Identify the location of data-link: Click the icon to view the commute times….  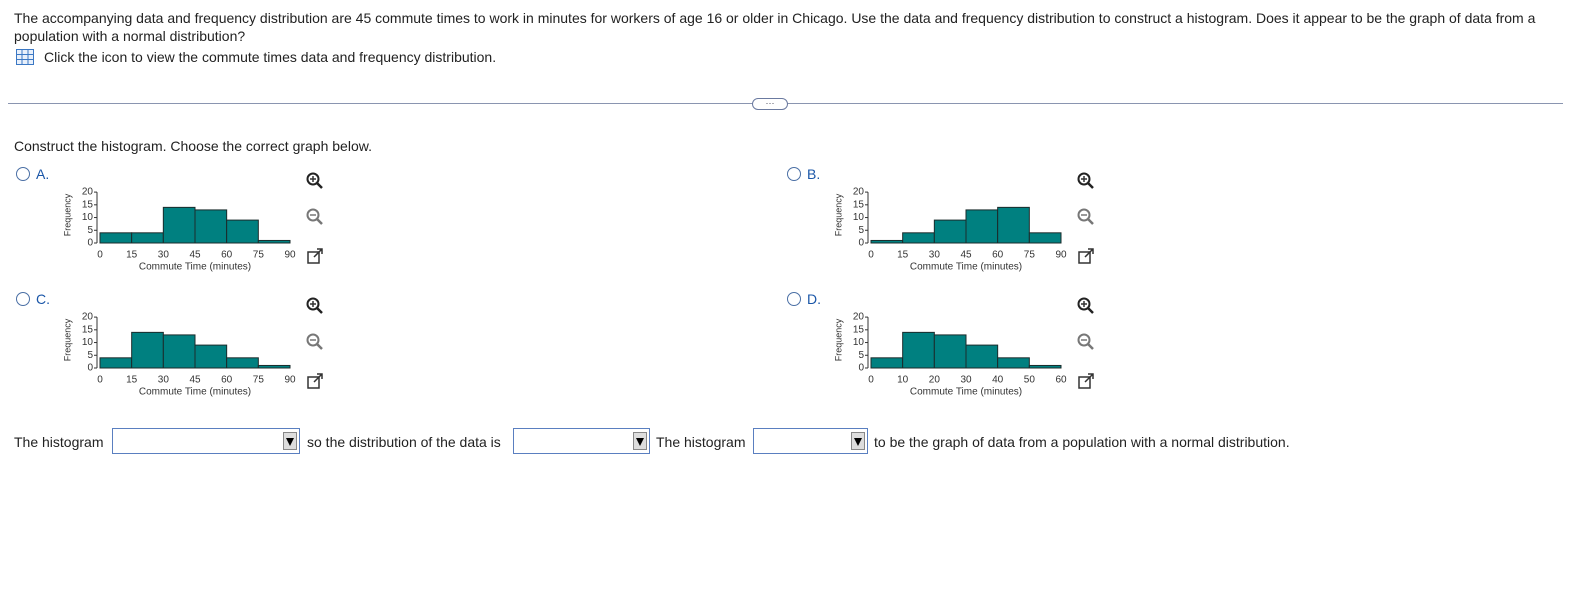
(270, 57).